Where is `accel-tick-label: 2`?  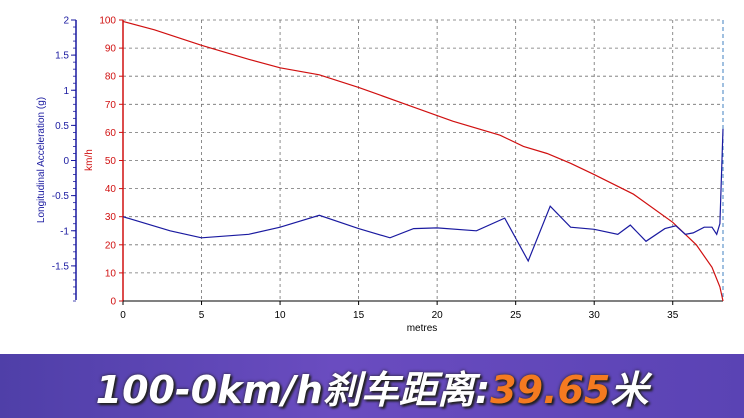
accel-tick-label: 2 is located at coordinates (66, 21).